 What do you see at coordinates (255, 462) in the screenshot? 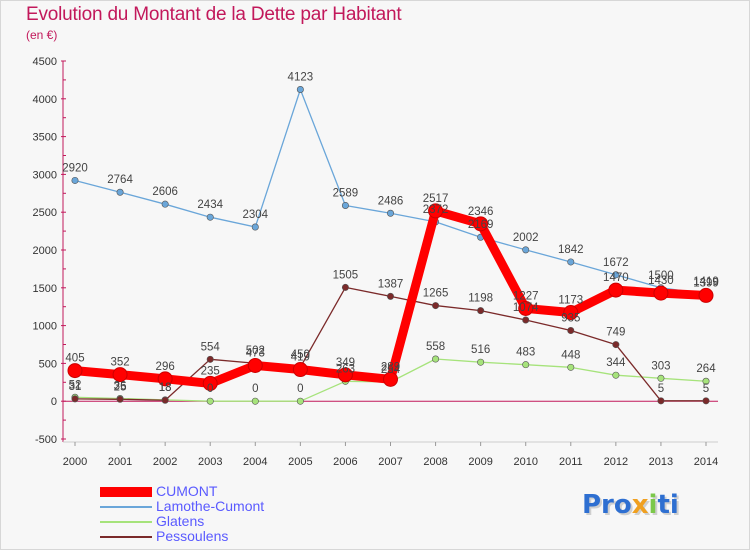
I see `x-tick-label: 2004` at bounding box center [255, 462].